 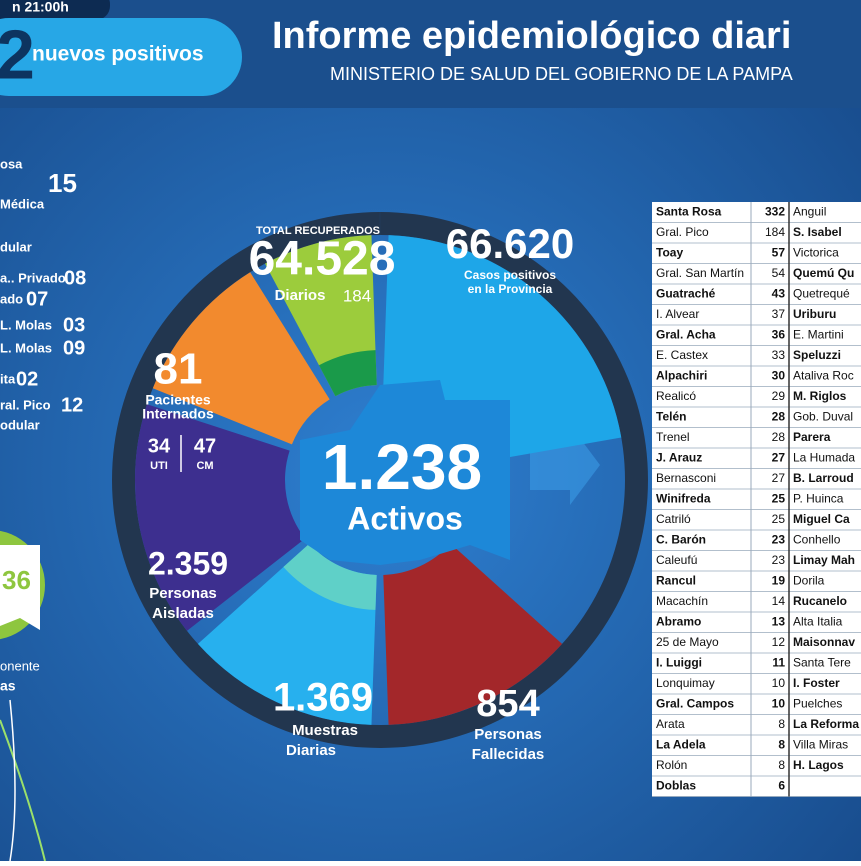 What do you see at coordinates (510, 243) in the screenshot?
I see `positivos-value: 66.620` at bounding box center [510, 243].